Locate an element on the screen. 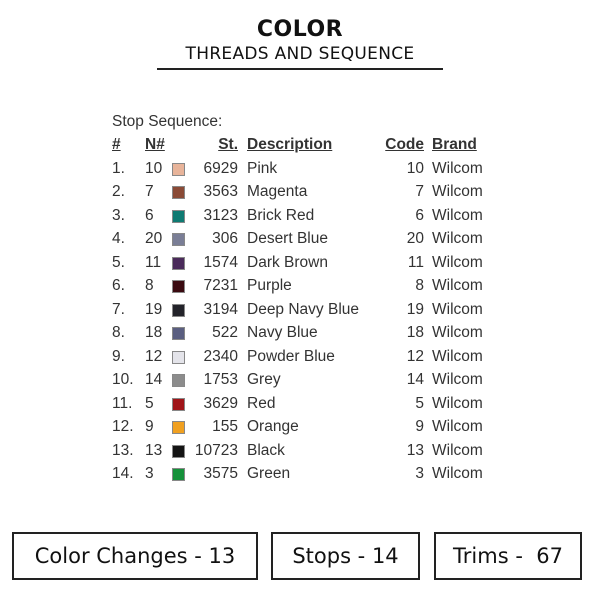 The width and height of the screenshot is (600, 600). needle-number: 8 is located at coordinates (149, 285).